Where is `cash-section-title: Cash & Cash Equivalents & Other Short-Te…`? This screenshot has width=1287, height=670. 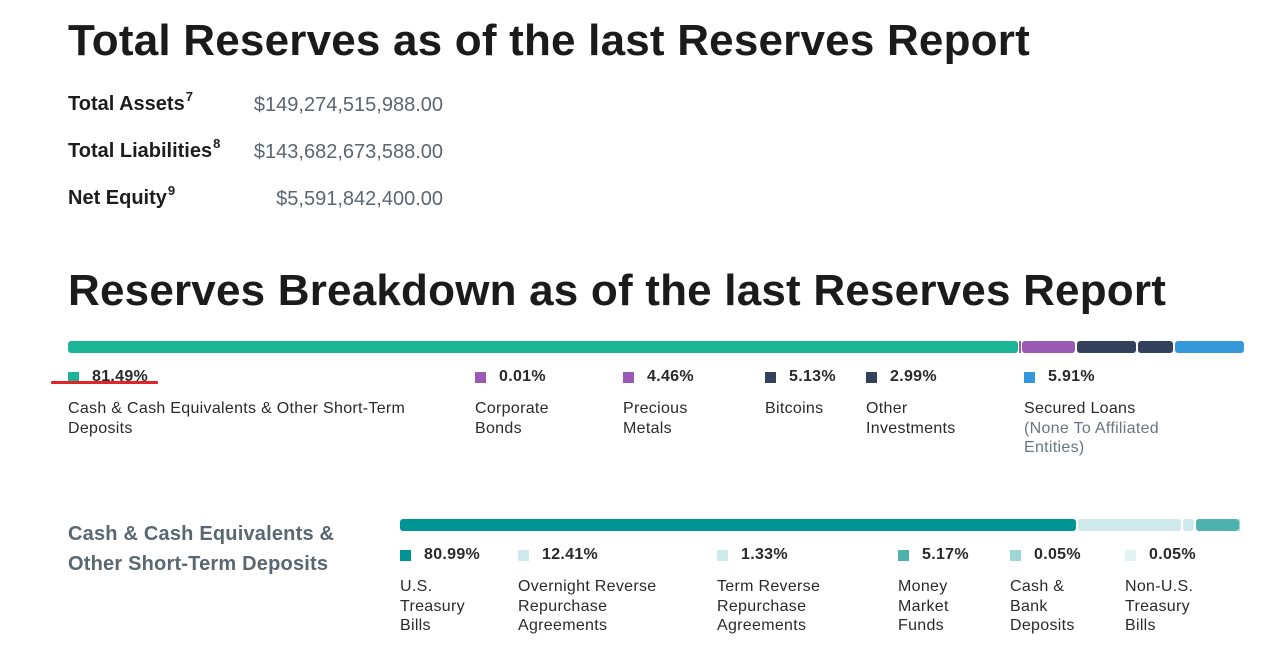
cash-section-title: Cash & Cash Equivalents & Other Short-Te… is located at coordinates (201, 549).